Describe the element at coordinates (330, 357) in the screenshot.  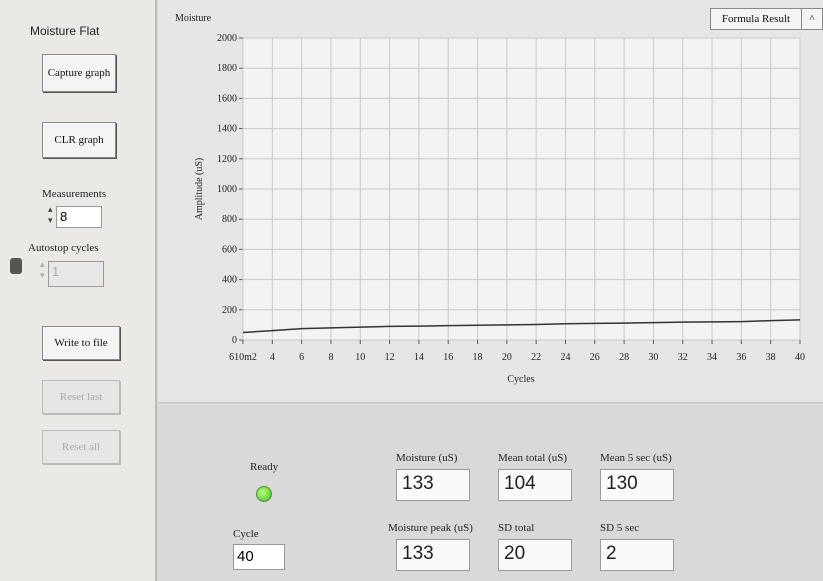
I see `x-tick-label: 8` at that location.